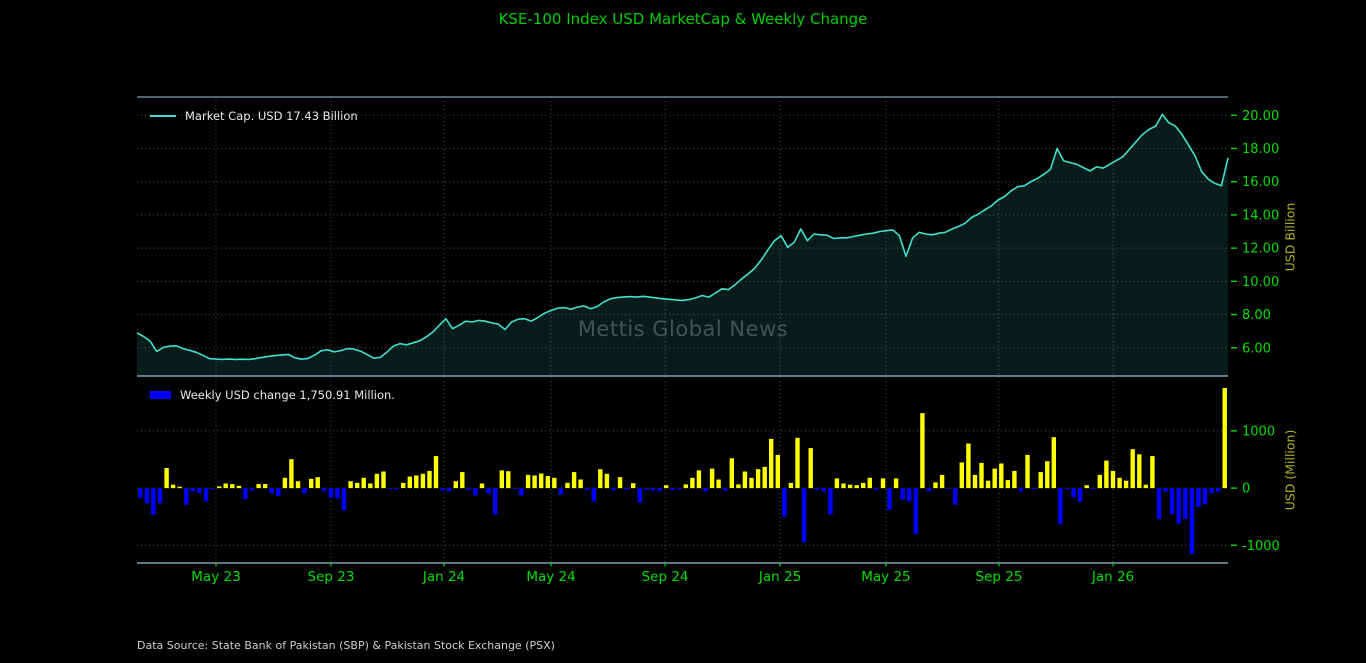 This screenshot has height=663, width=1366. I want to click on right-axis-label-bottom: USD (Million), so click(1290, 470).